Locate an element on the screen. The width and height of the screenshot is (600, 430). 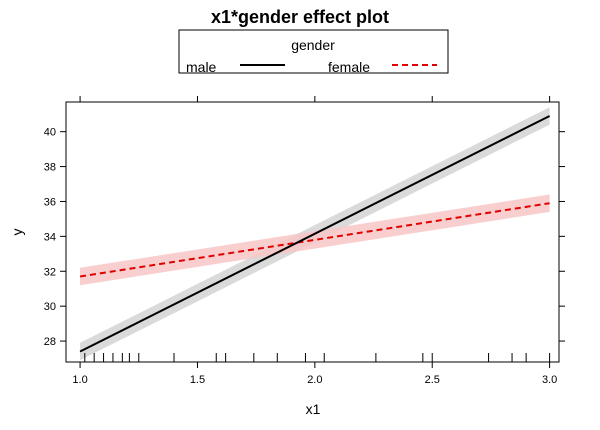
y-tick-label: 36 is located at coordinates (50, 202).